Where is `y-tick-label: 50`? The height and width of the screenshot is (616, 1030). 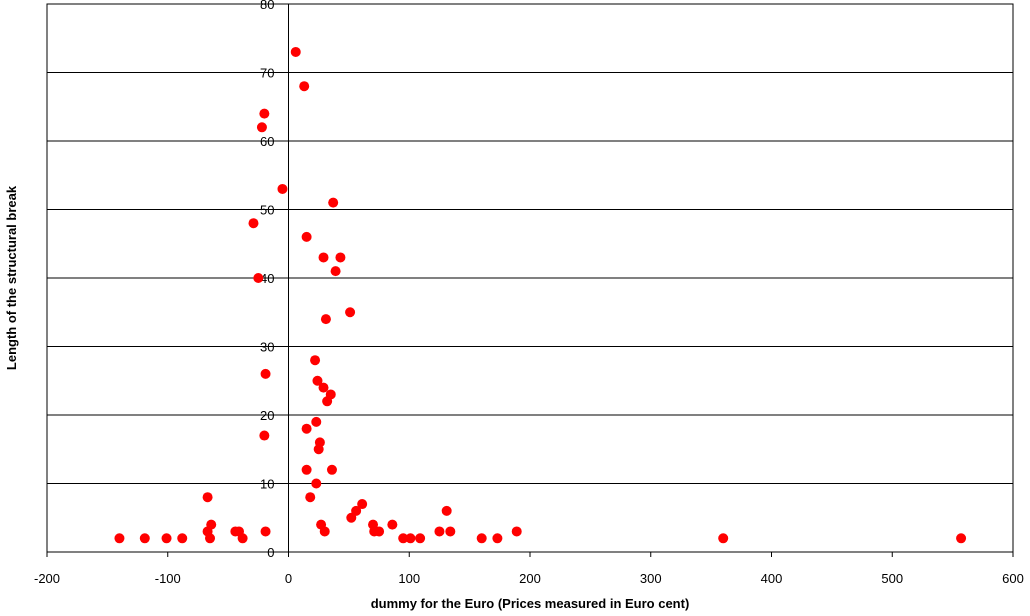
y-tick-label: 50 is located at coordinates (267, 210).